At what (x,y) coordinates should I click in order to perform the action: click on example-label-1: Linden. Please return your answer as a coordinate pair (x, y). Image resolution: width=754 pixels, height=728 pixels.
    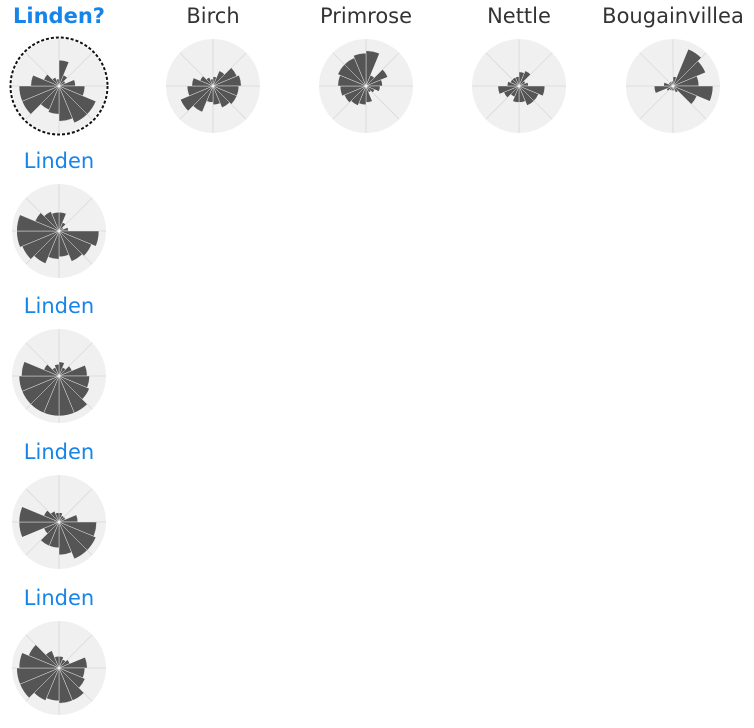
    Looking at the image, I should click on (59, 161).